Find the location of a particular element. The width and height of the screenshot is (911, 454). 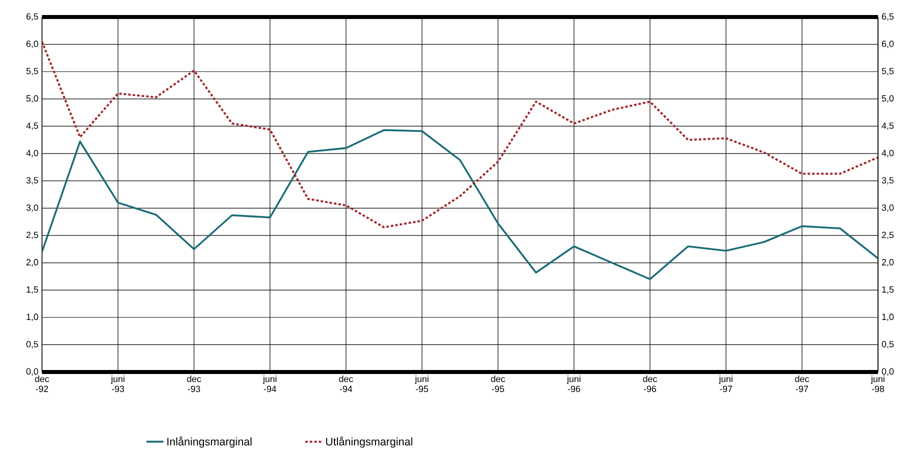

x-tick-label: dec -97 is located at coordinates (802, 384).